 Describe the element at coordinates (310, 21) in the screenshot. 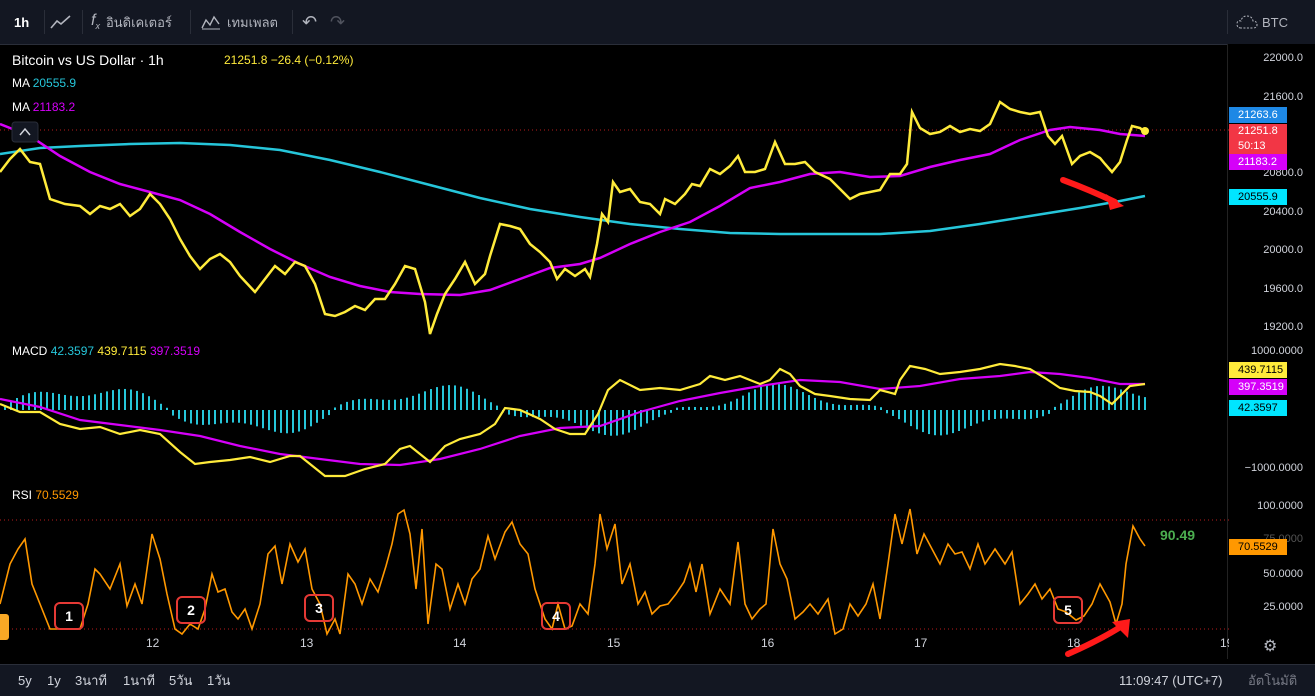

I see `undo-icon: ↶` at that location.